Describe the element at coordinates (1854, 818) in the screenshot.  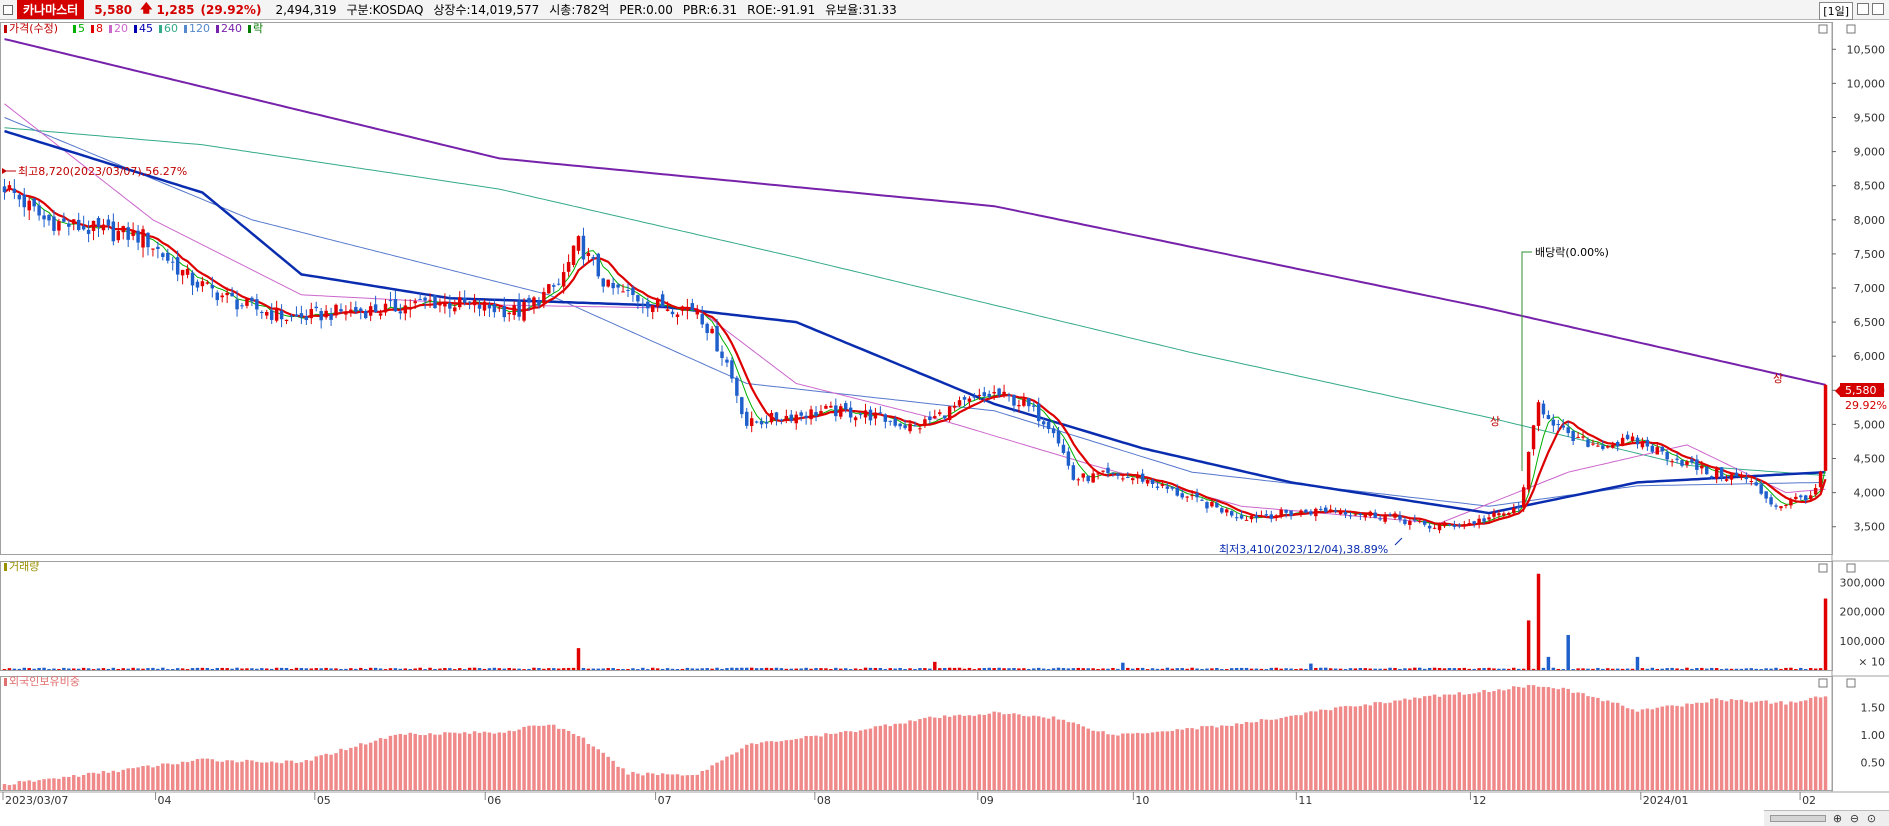
I see `zoom-out-icon: ⊖` at that location.